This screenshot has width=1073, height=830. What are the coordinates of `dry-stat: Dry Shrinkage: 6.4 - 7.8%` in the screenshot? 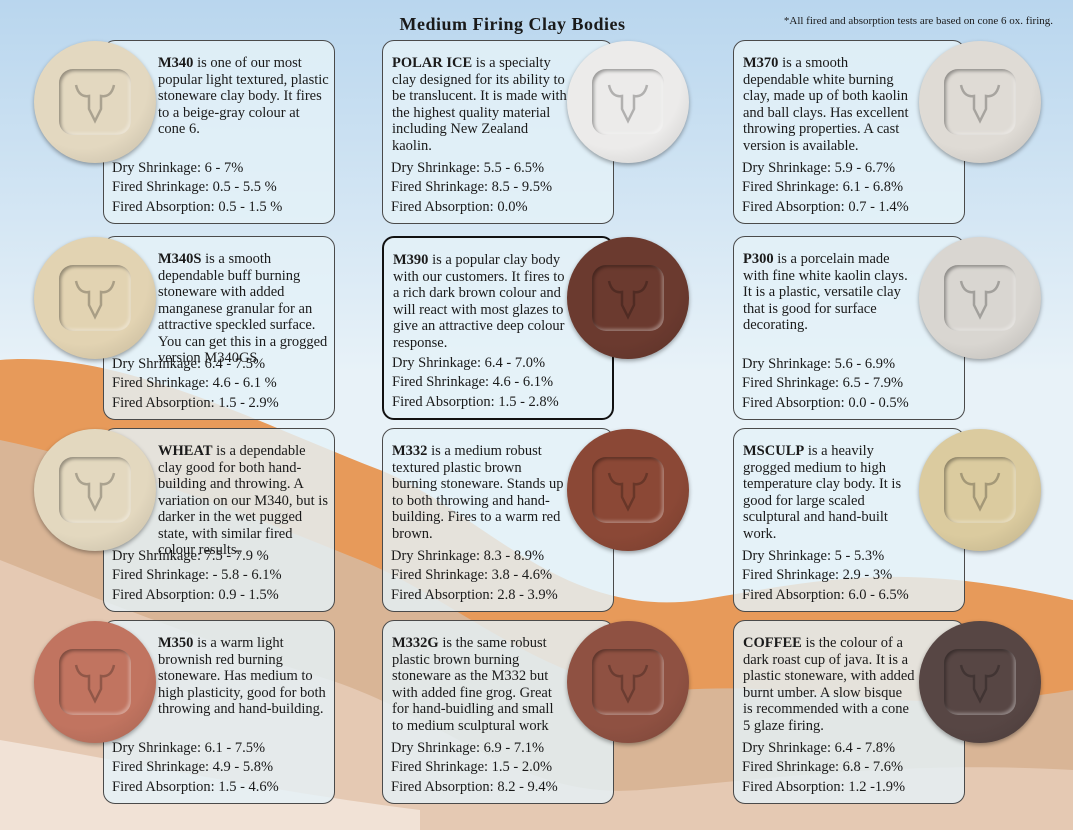 It's located at (819, 747).